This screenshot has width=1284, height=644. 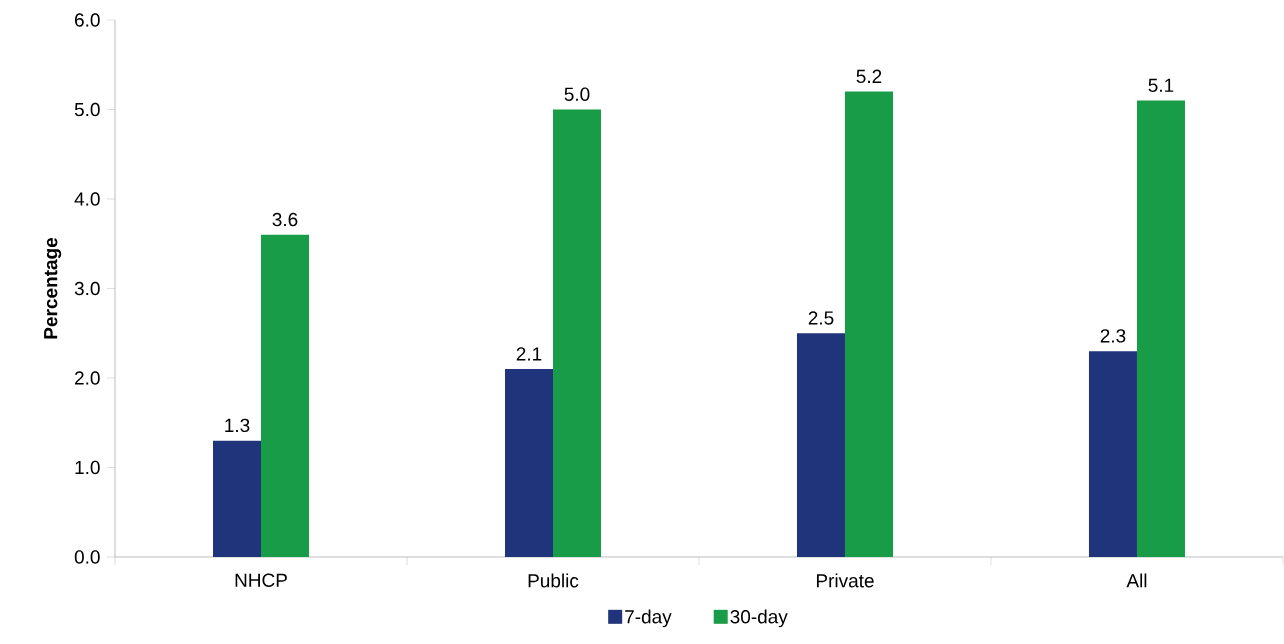 I want to click on x-tick-label: NHCP, so click(x=261, y=580).